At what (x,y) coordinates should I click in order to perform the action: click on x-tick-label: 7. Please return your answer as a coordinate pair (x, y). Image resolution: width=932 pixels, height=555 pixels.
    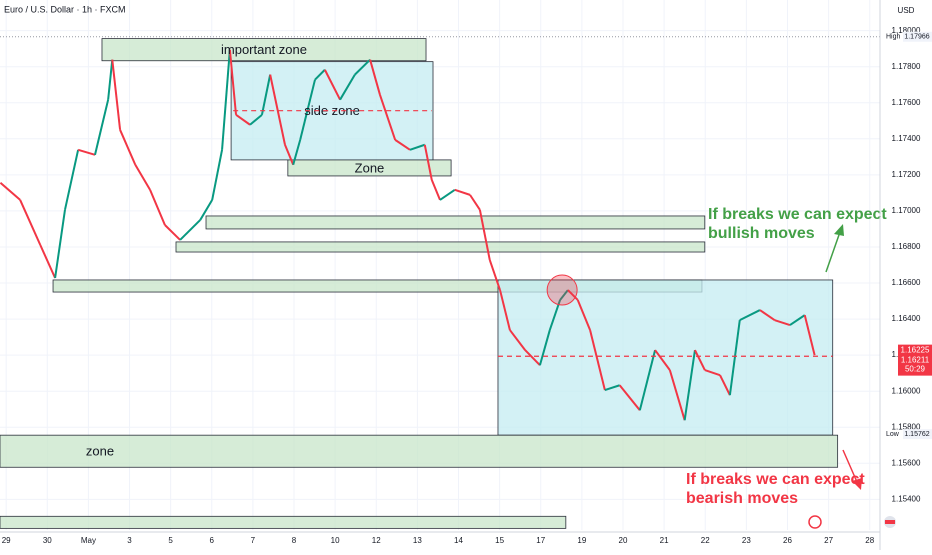
    Looking at the image, I should click on (253, 540).